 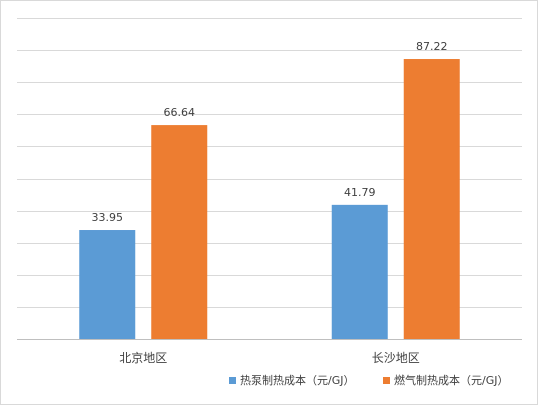 What do you see at coordinates (432, 46) in the screenshot?
I see `data-label: 87.22` at bounding box center [432, 46].